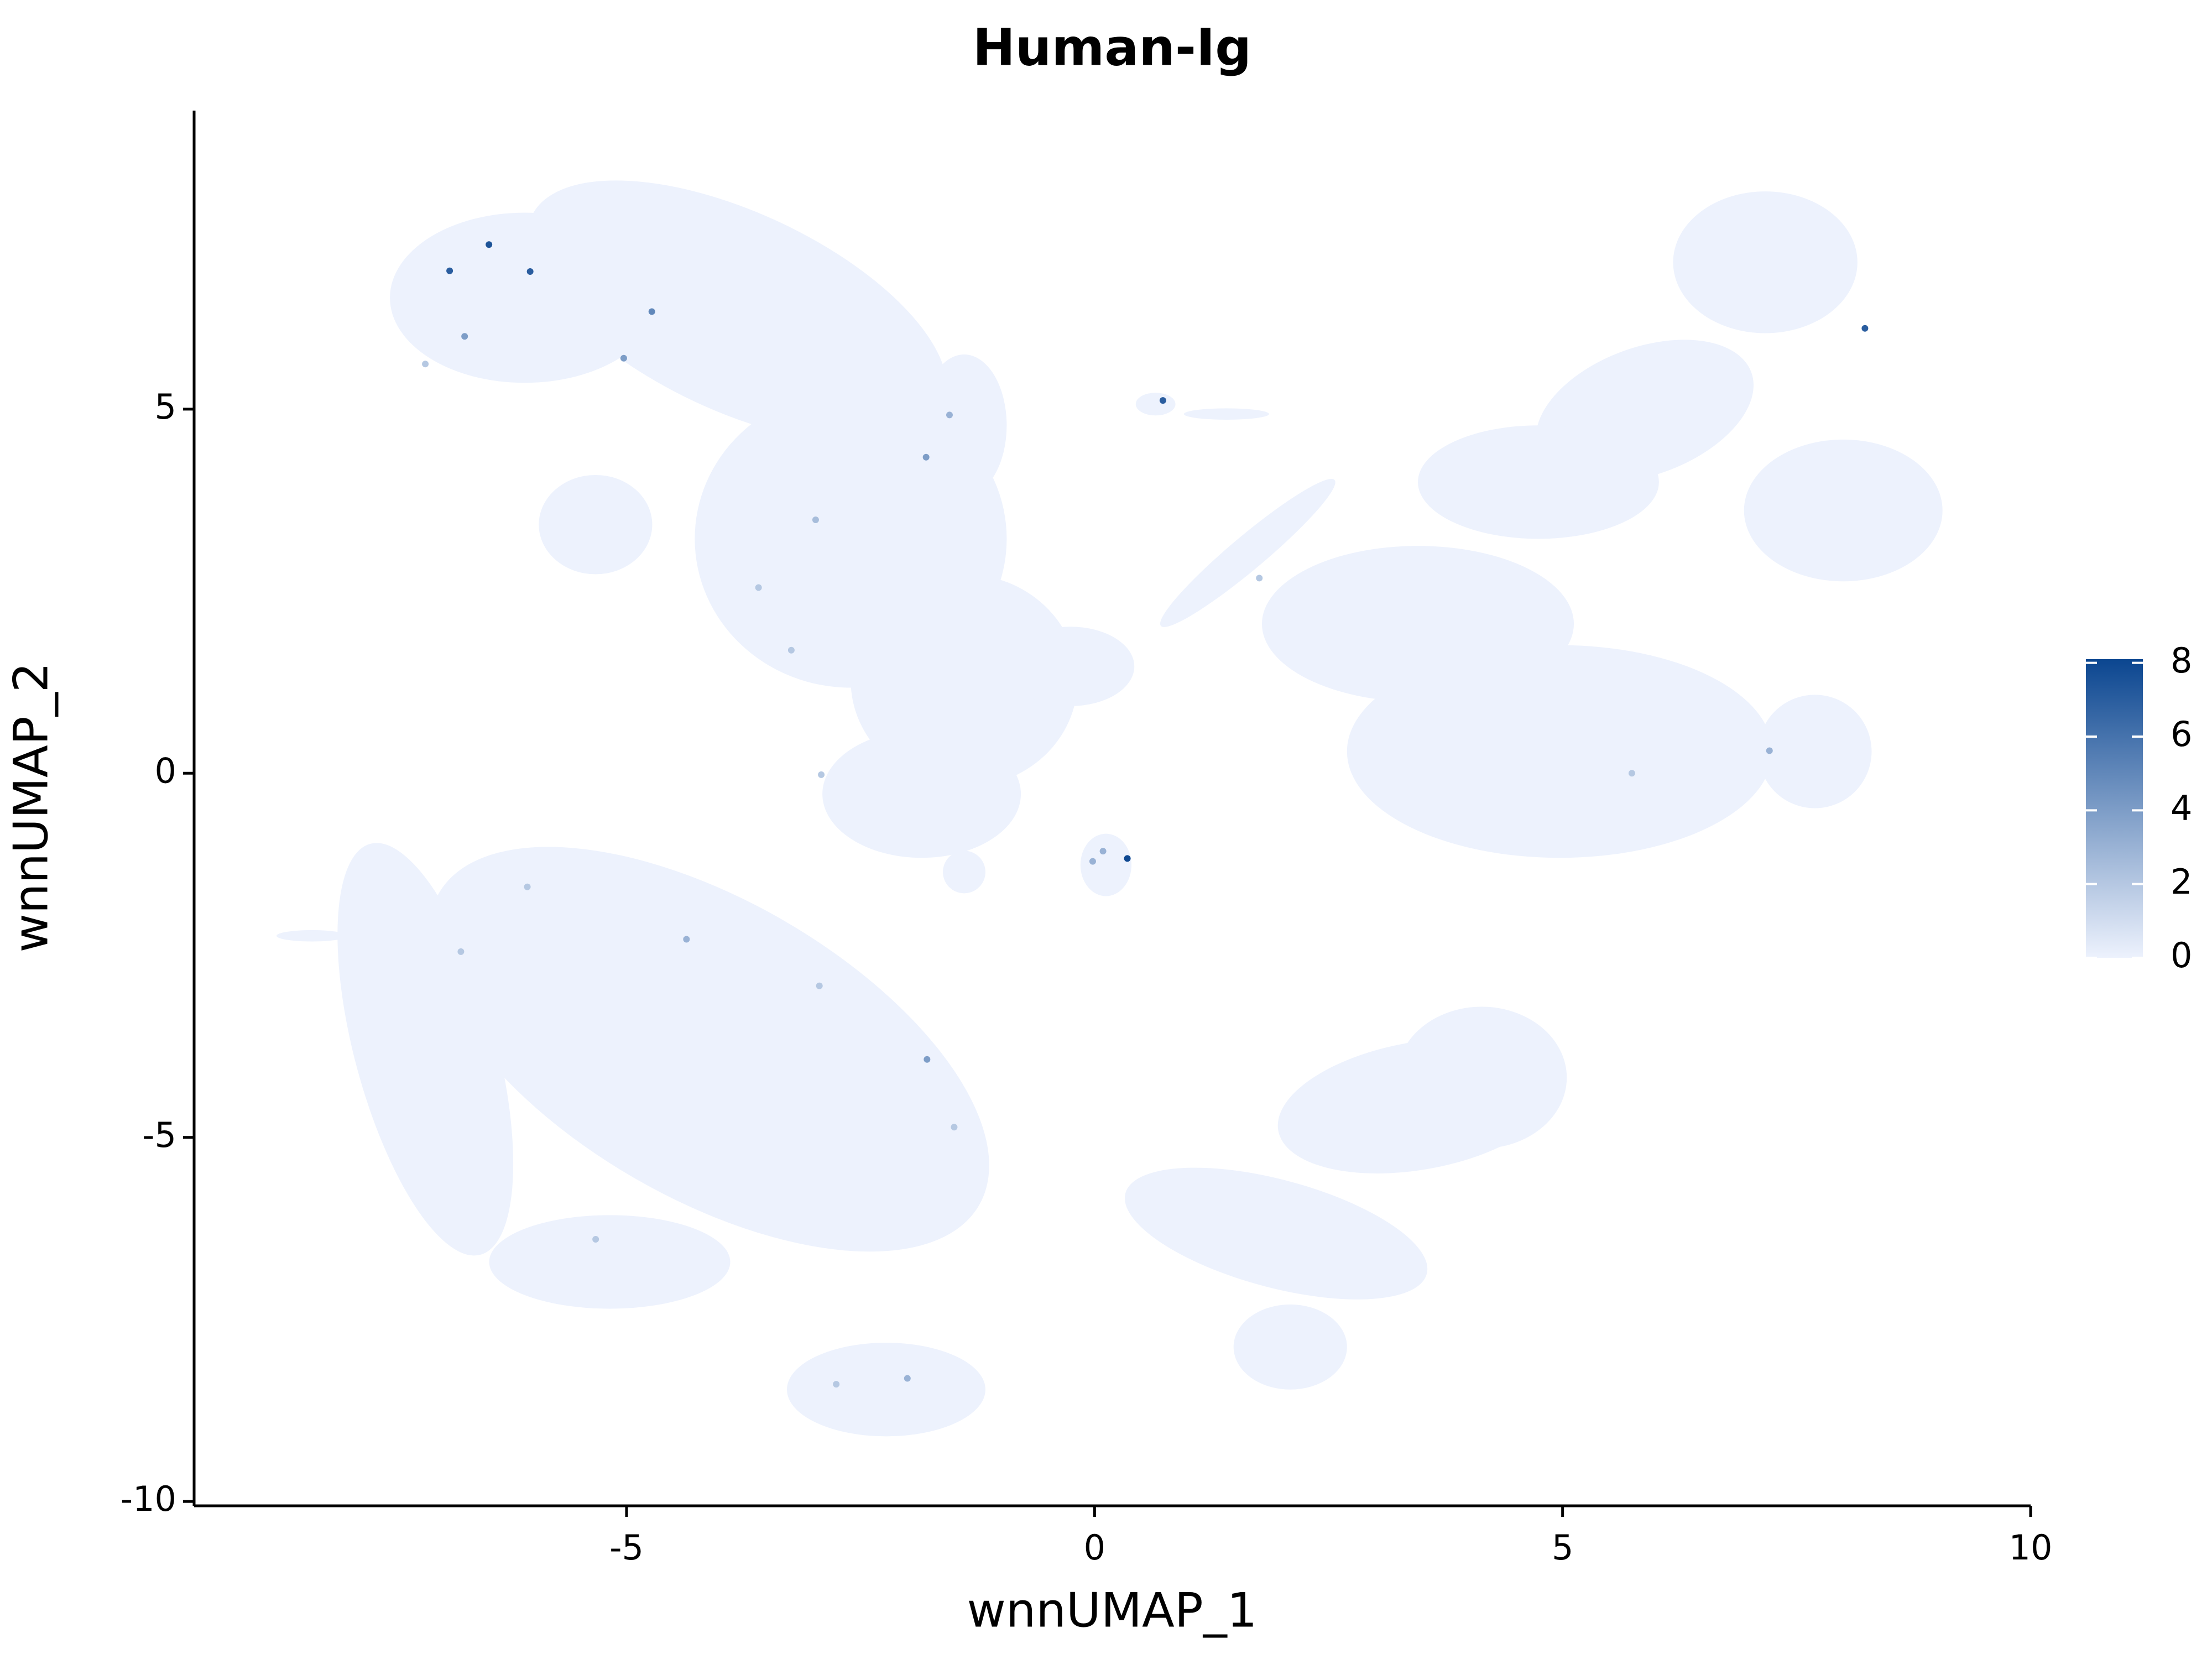  Describe the element at coordinates (166, 407) in the screenshot. I see `y-tick-label: 5` at that location.